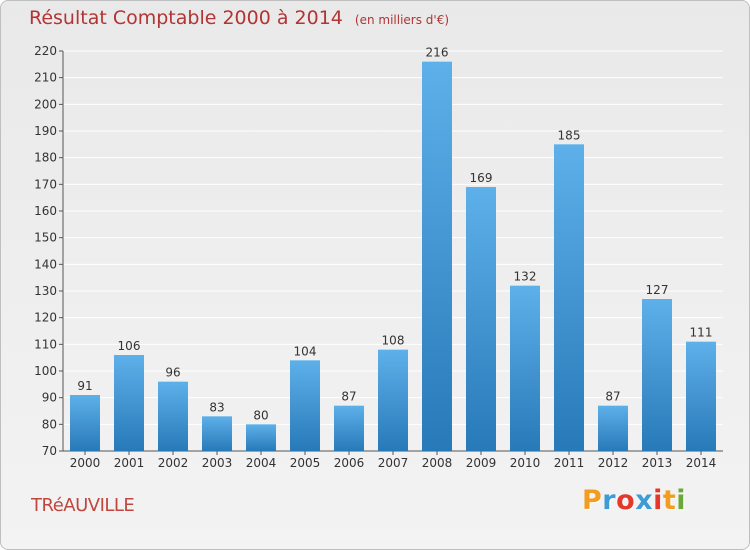  Describe the element at coordinates (261, 463) in the screenshot. I see `x-tick-label-2004: 2004` at that location.